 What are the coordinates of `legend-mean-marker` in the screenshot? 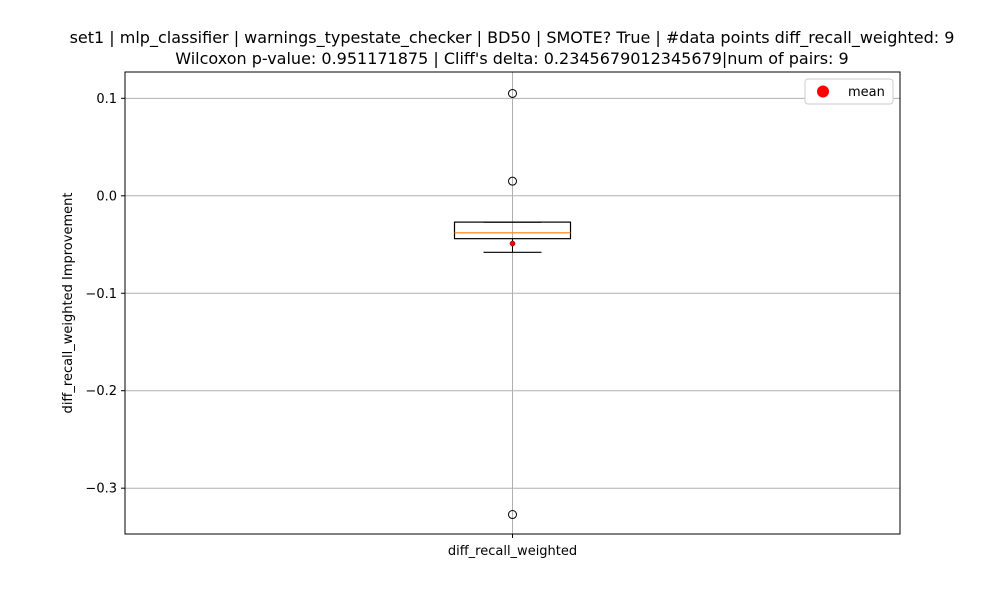 It's located at (823, 91).